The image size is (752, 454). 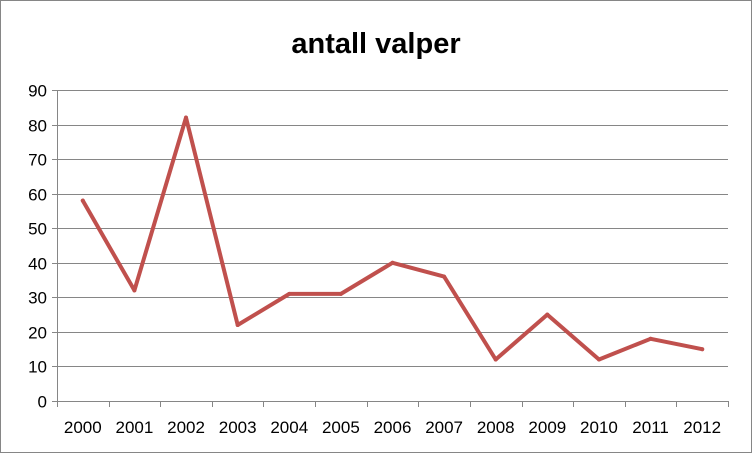 I want to click on x-tick-label: 2006, so click(x=393, y=427).